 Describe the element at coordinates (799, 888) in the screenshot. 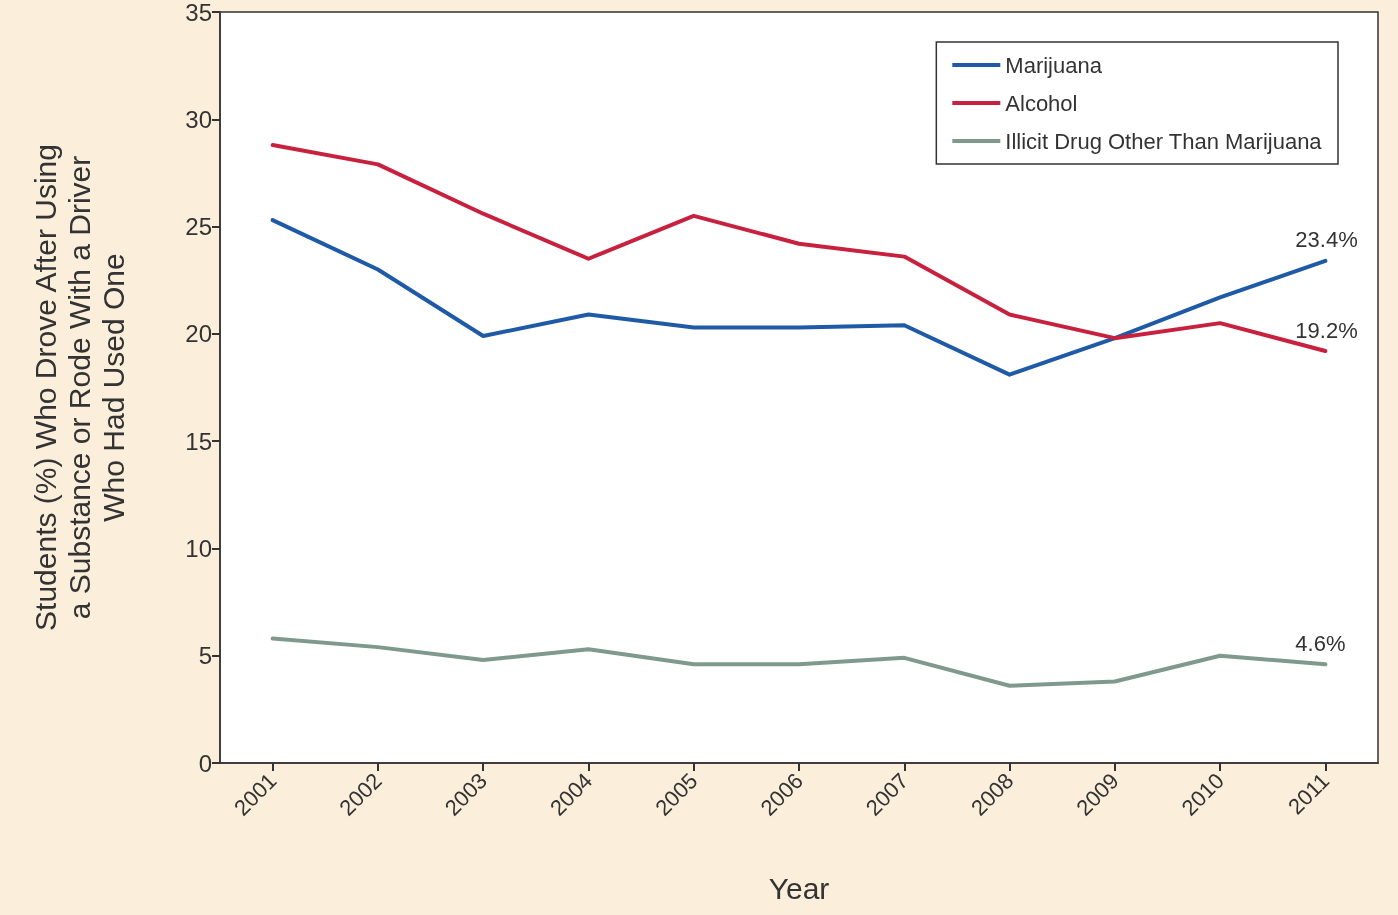

I see `x-axis-title: Year` at that location.